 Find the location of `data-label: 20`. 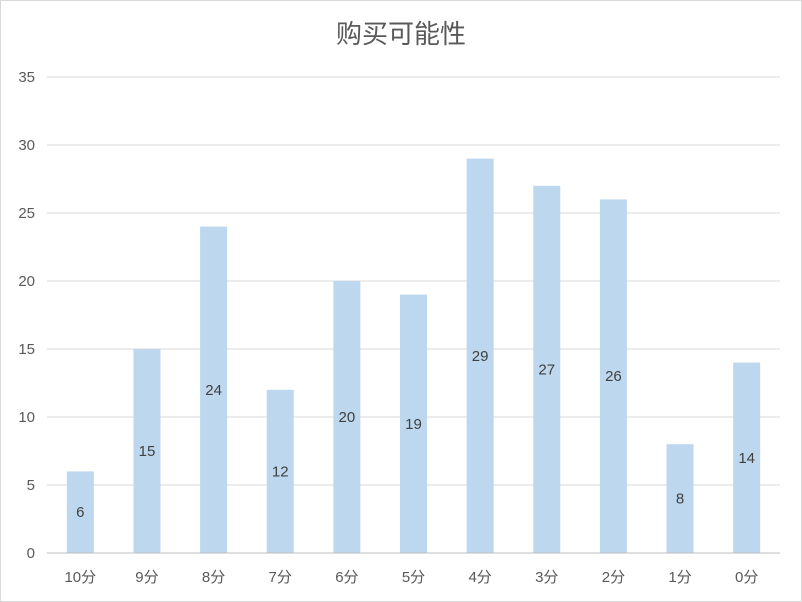

data-label: 20 is located at coordinates (347, 417).